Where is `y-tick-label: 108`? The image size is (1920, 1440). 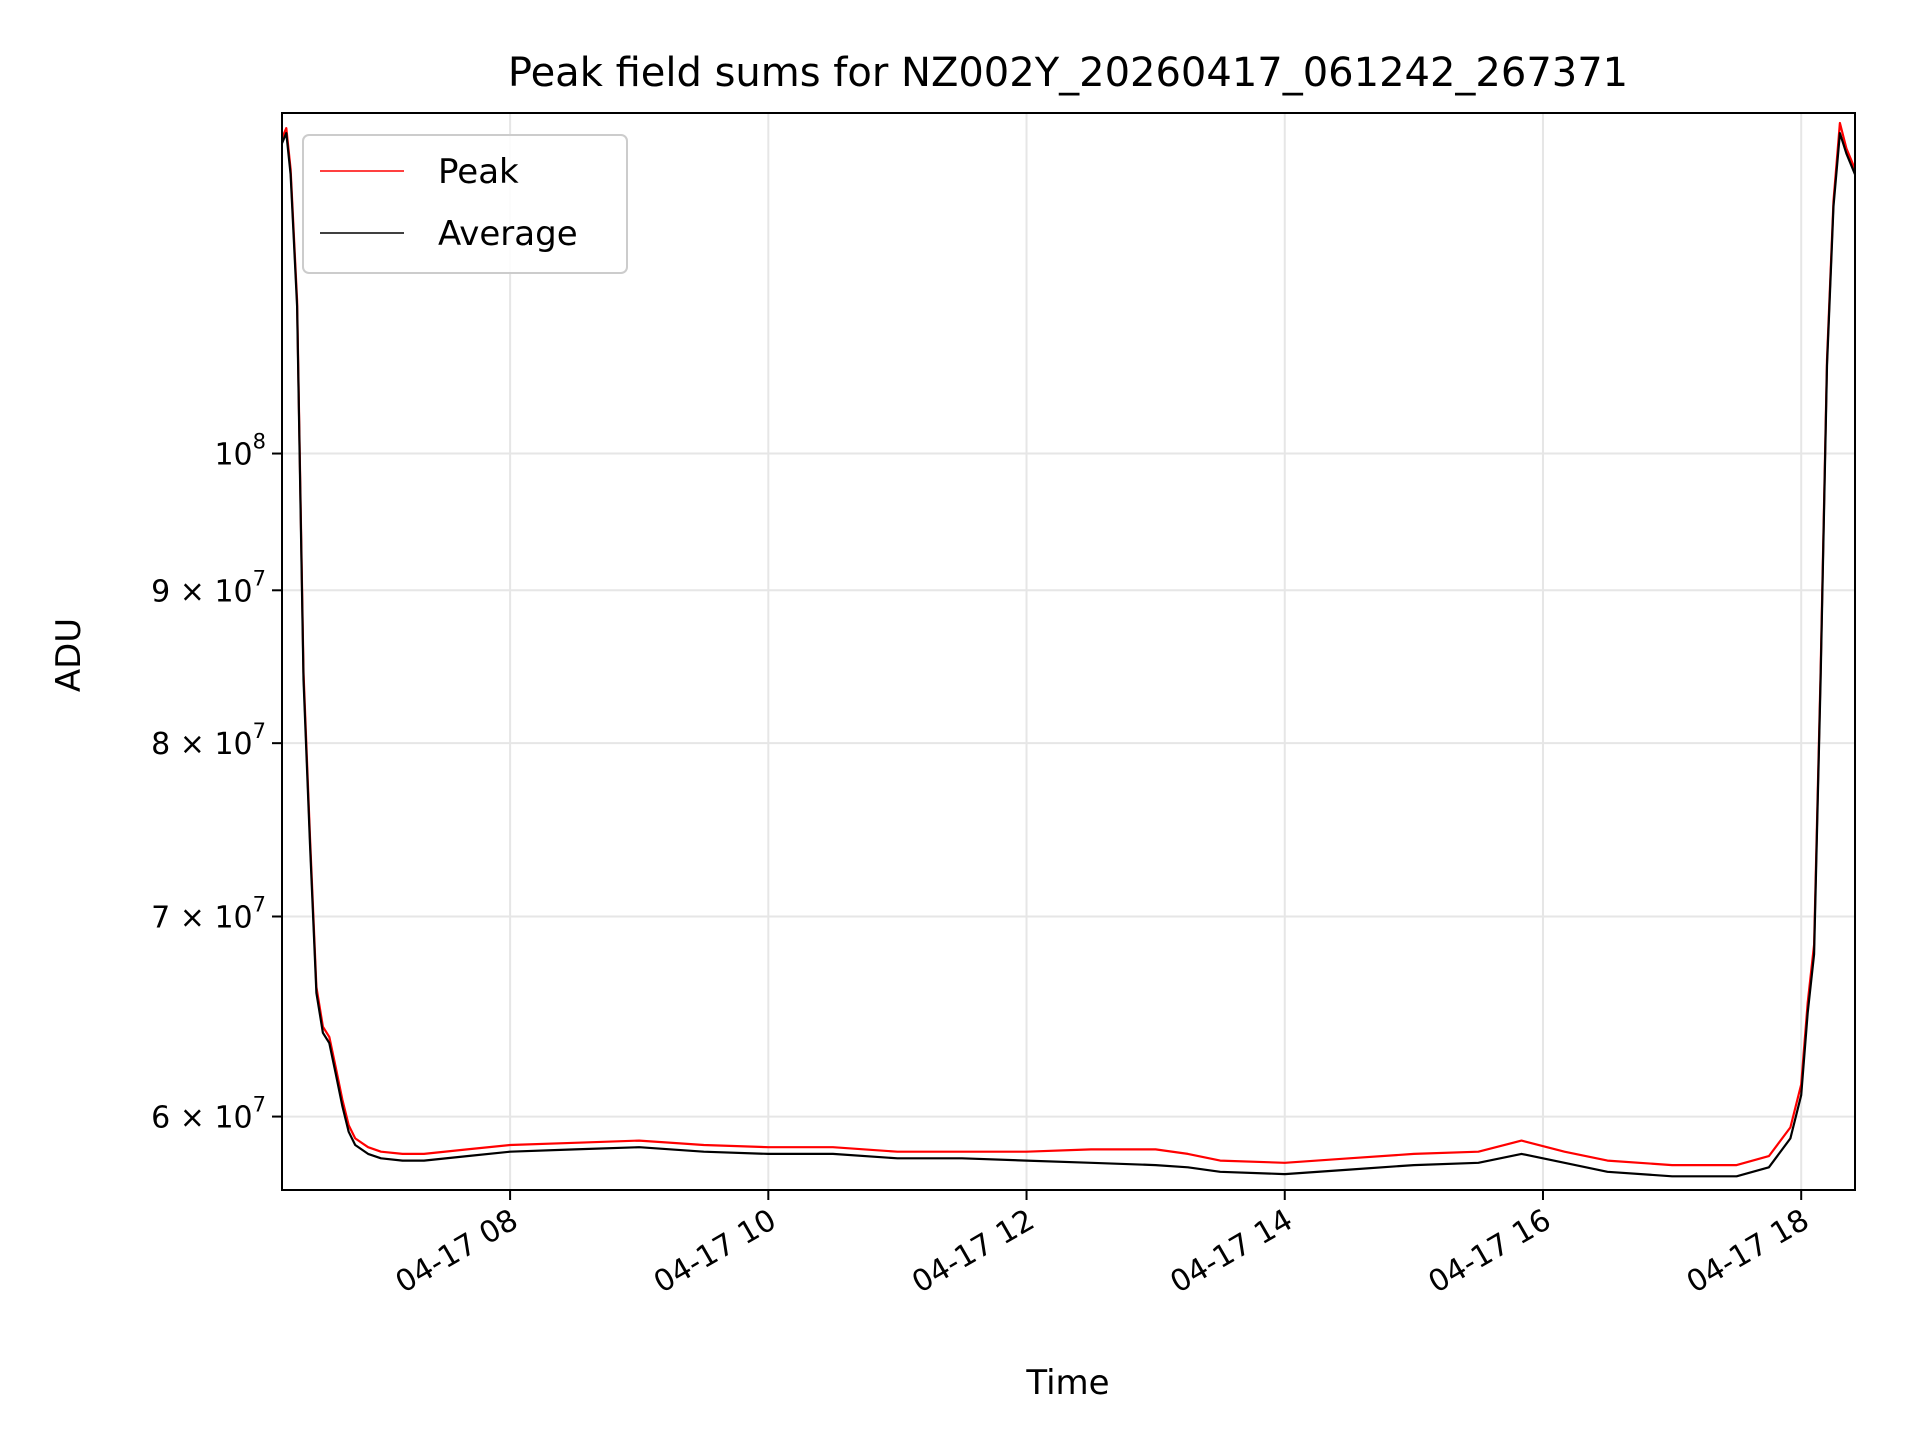 y-tick-label: 108 is located at coordinates (240, 451).